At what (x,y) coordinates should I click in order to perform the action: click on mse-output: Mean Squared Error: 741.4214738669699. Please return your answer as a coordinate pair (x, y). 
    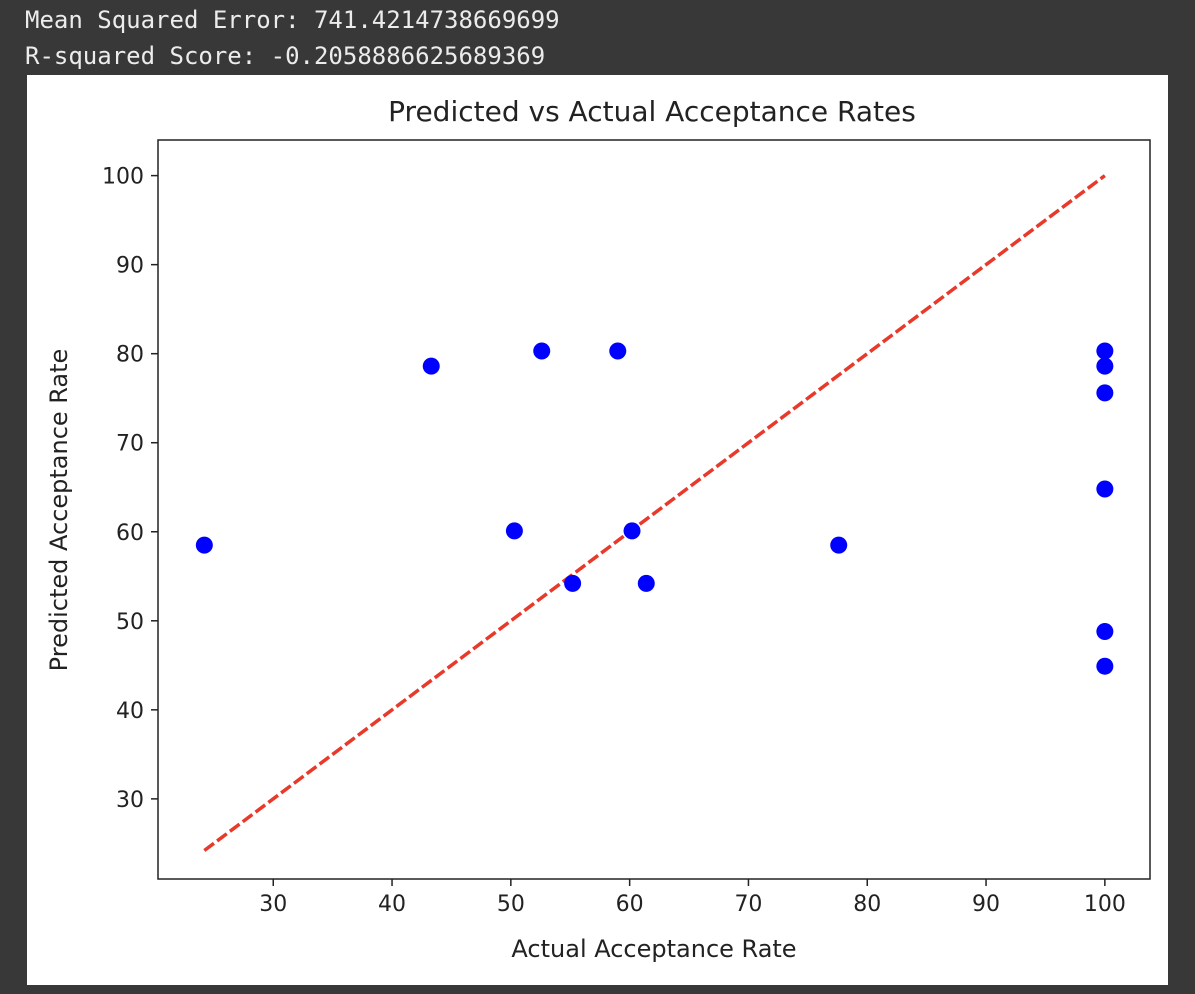
    Looking at the image, I should click on (292, 20).